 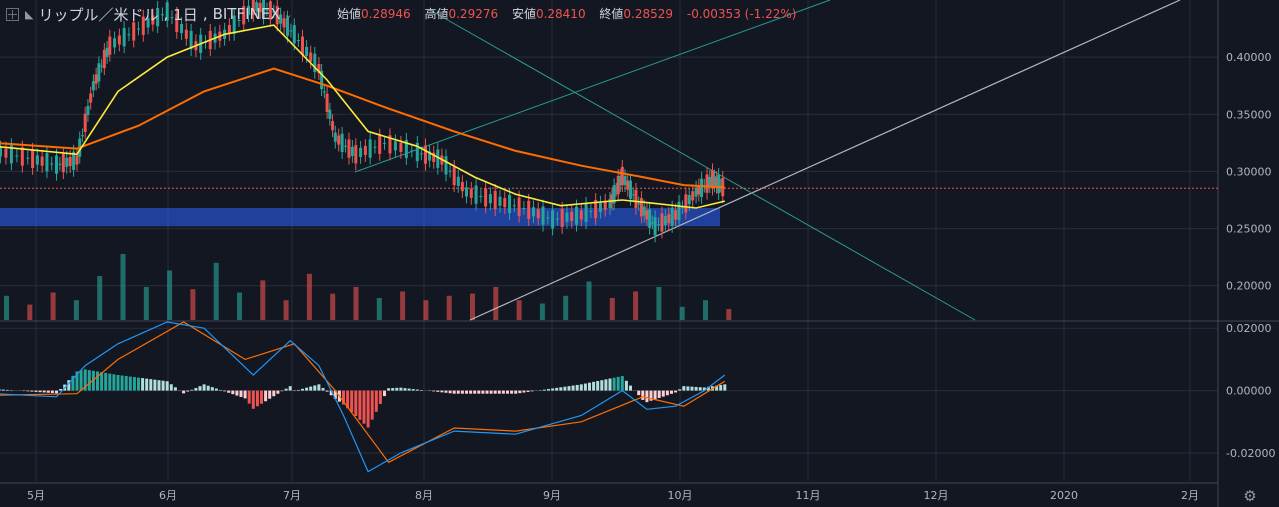 I want to click on high-label: 高値, so click(x=436, y=14).